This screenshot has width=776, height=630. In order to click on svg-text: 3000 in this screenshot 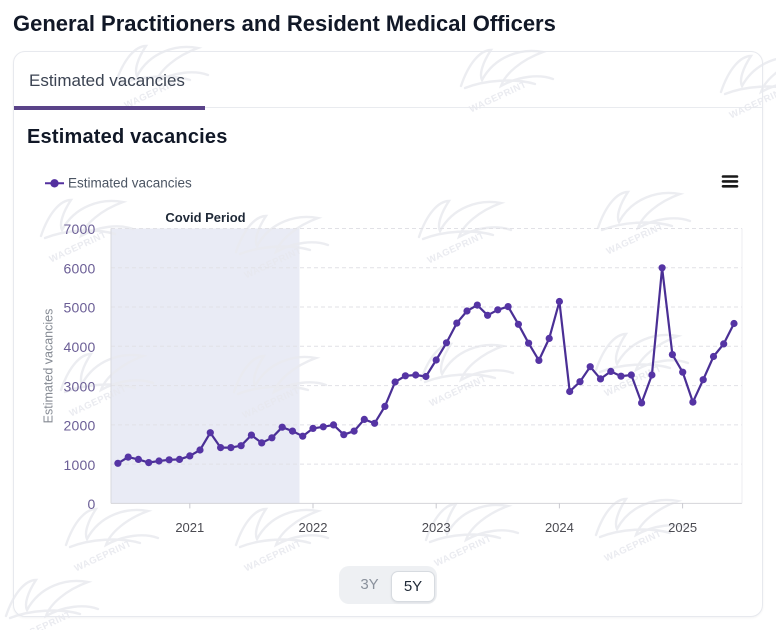, I will do `click(80, 386)`.